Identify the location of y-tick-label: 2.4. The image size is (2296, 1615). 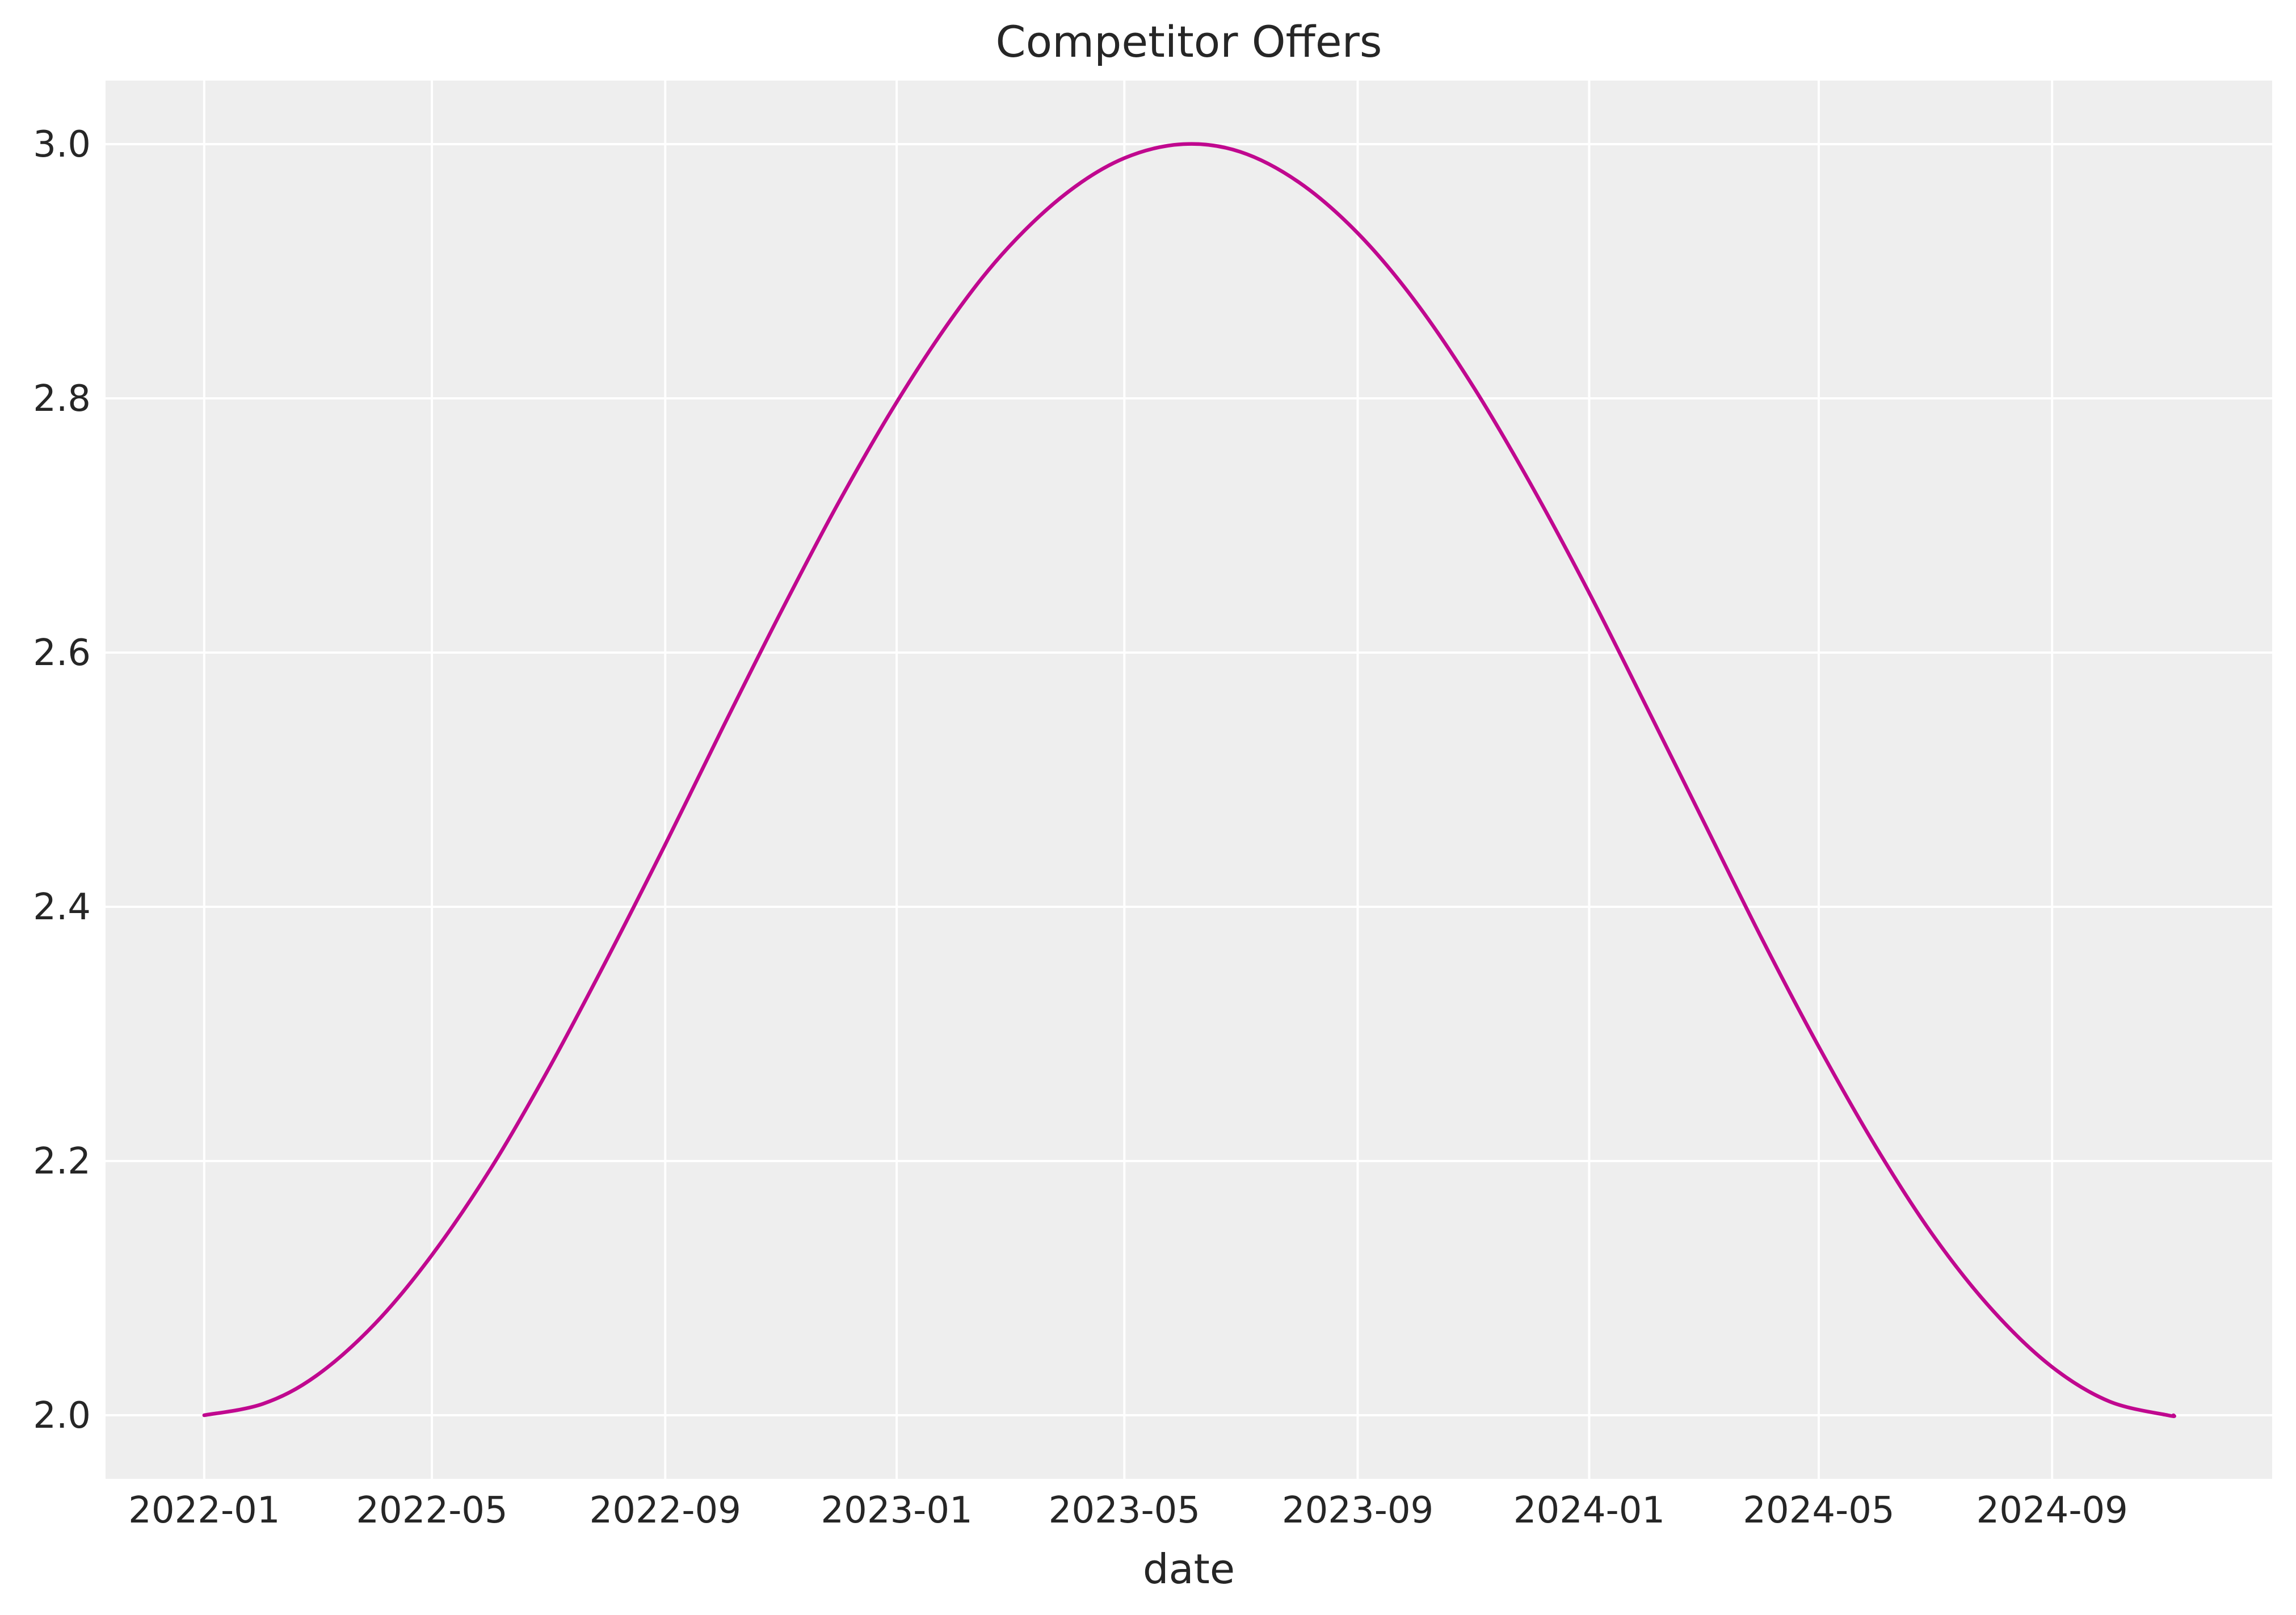
(62, 907).